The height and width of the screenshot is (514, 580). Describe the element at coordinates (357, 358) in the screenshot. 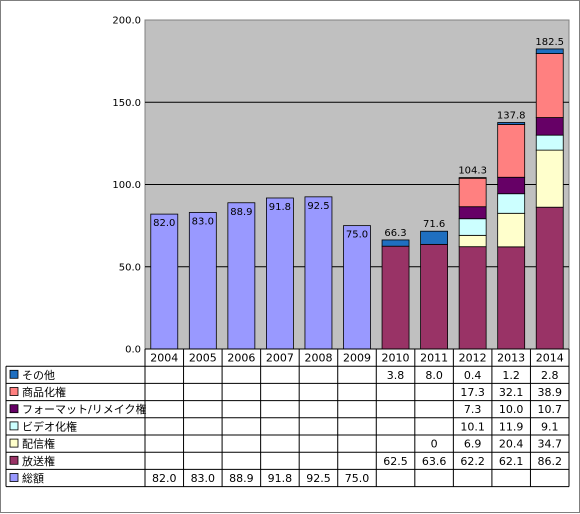

I see `x-tick-label: 2009` at that location.